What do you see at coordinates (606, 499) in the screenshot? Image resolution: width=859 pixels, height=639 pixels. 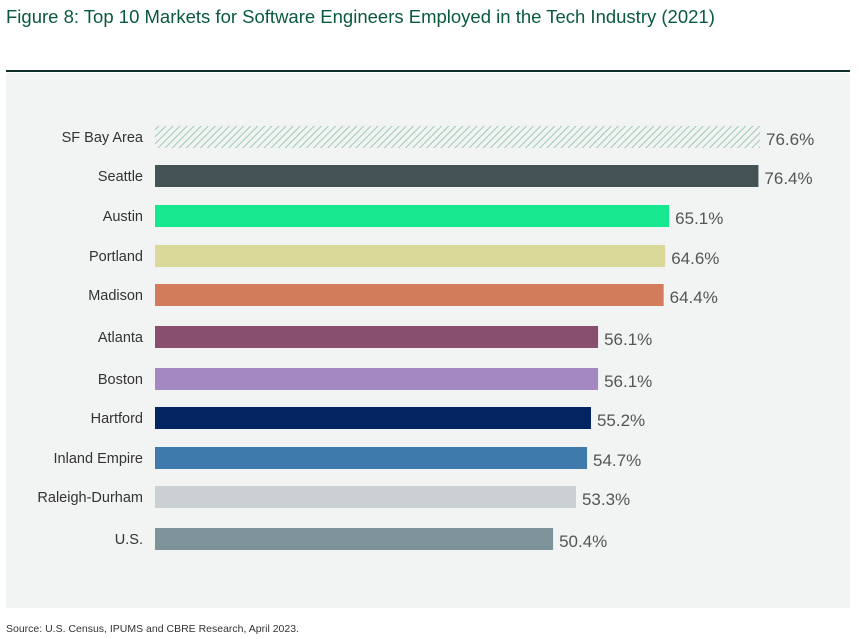 I see `value-label: 53.3%` at bounding box center [606, 499].